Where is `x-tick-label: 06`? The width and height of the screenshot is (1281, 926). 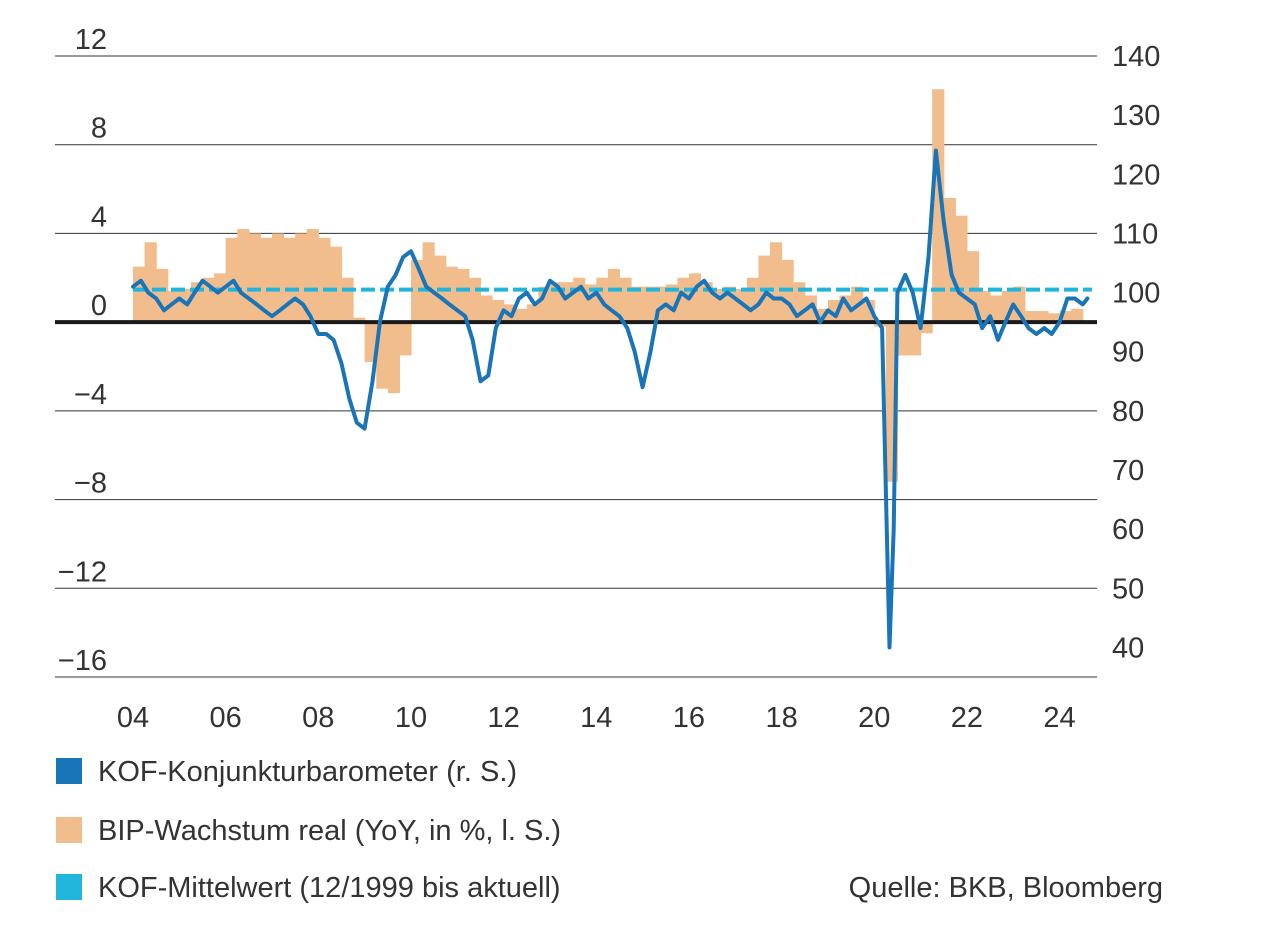
x-tick-label: 06 is located at coordinates (226, 718).